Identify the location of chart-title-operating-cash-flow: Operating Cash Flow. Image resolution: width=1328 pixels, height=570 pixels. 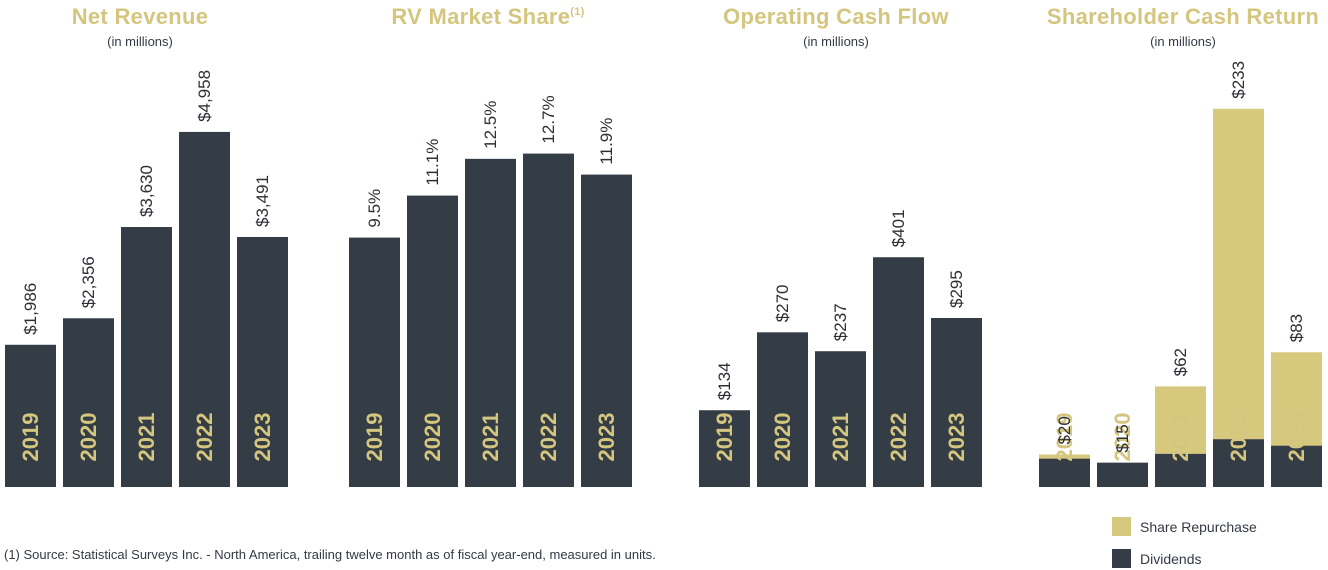
(836, 16).